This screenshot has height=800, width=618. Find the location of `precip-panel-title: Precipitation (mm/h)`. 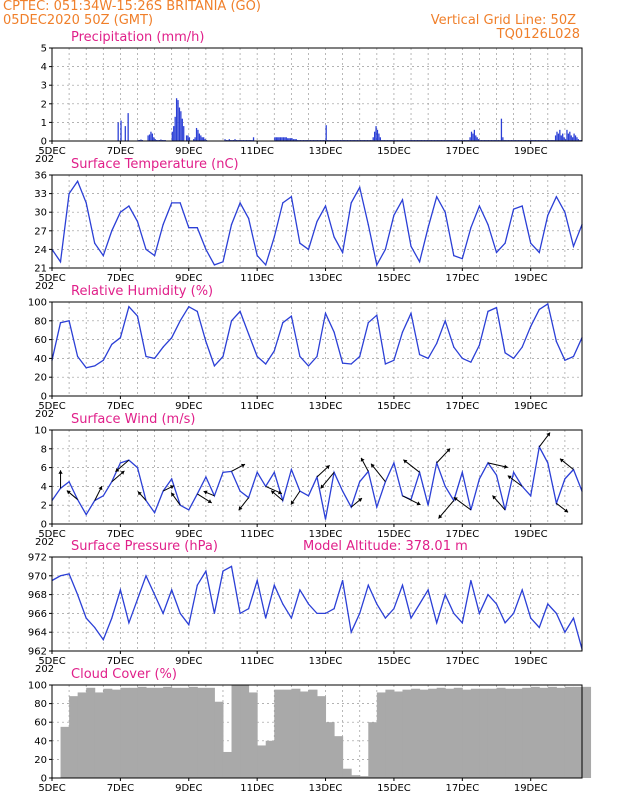

precip-panel-title: Precipitation (mm/h) is located at coordinates (137, 37).